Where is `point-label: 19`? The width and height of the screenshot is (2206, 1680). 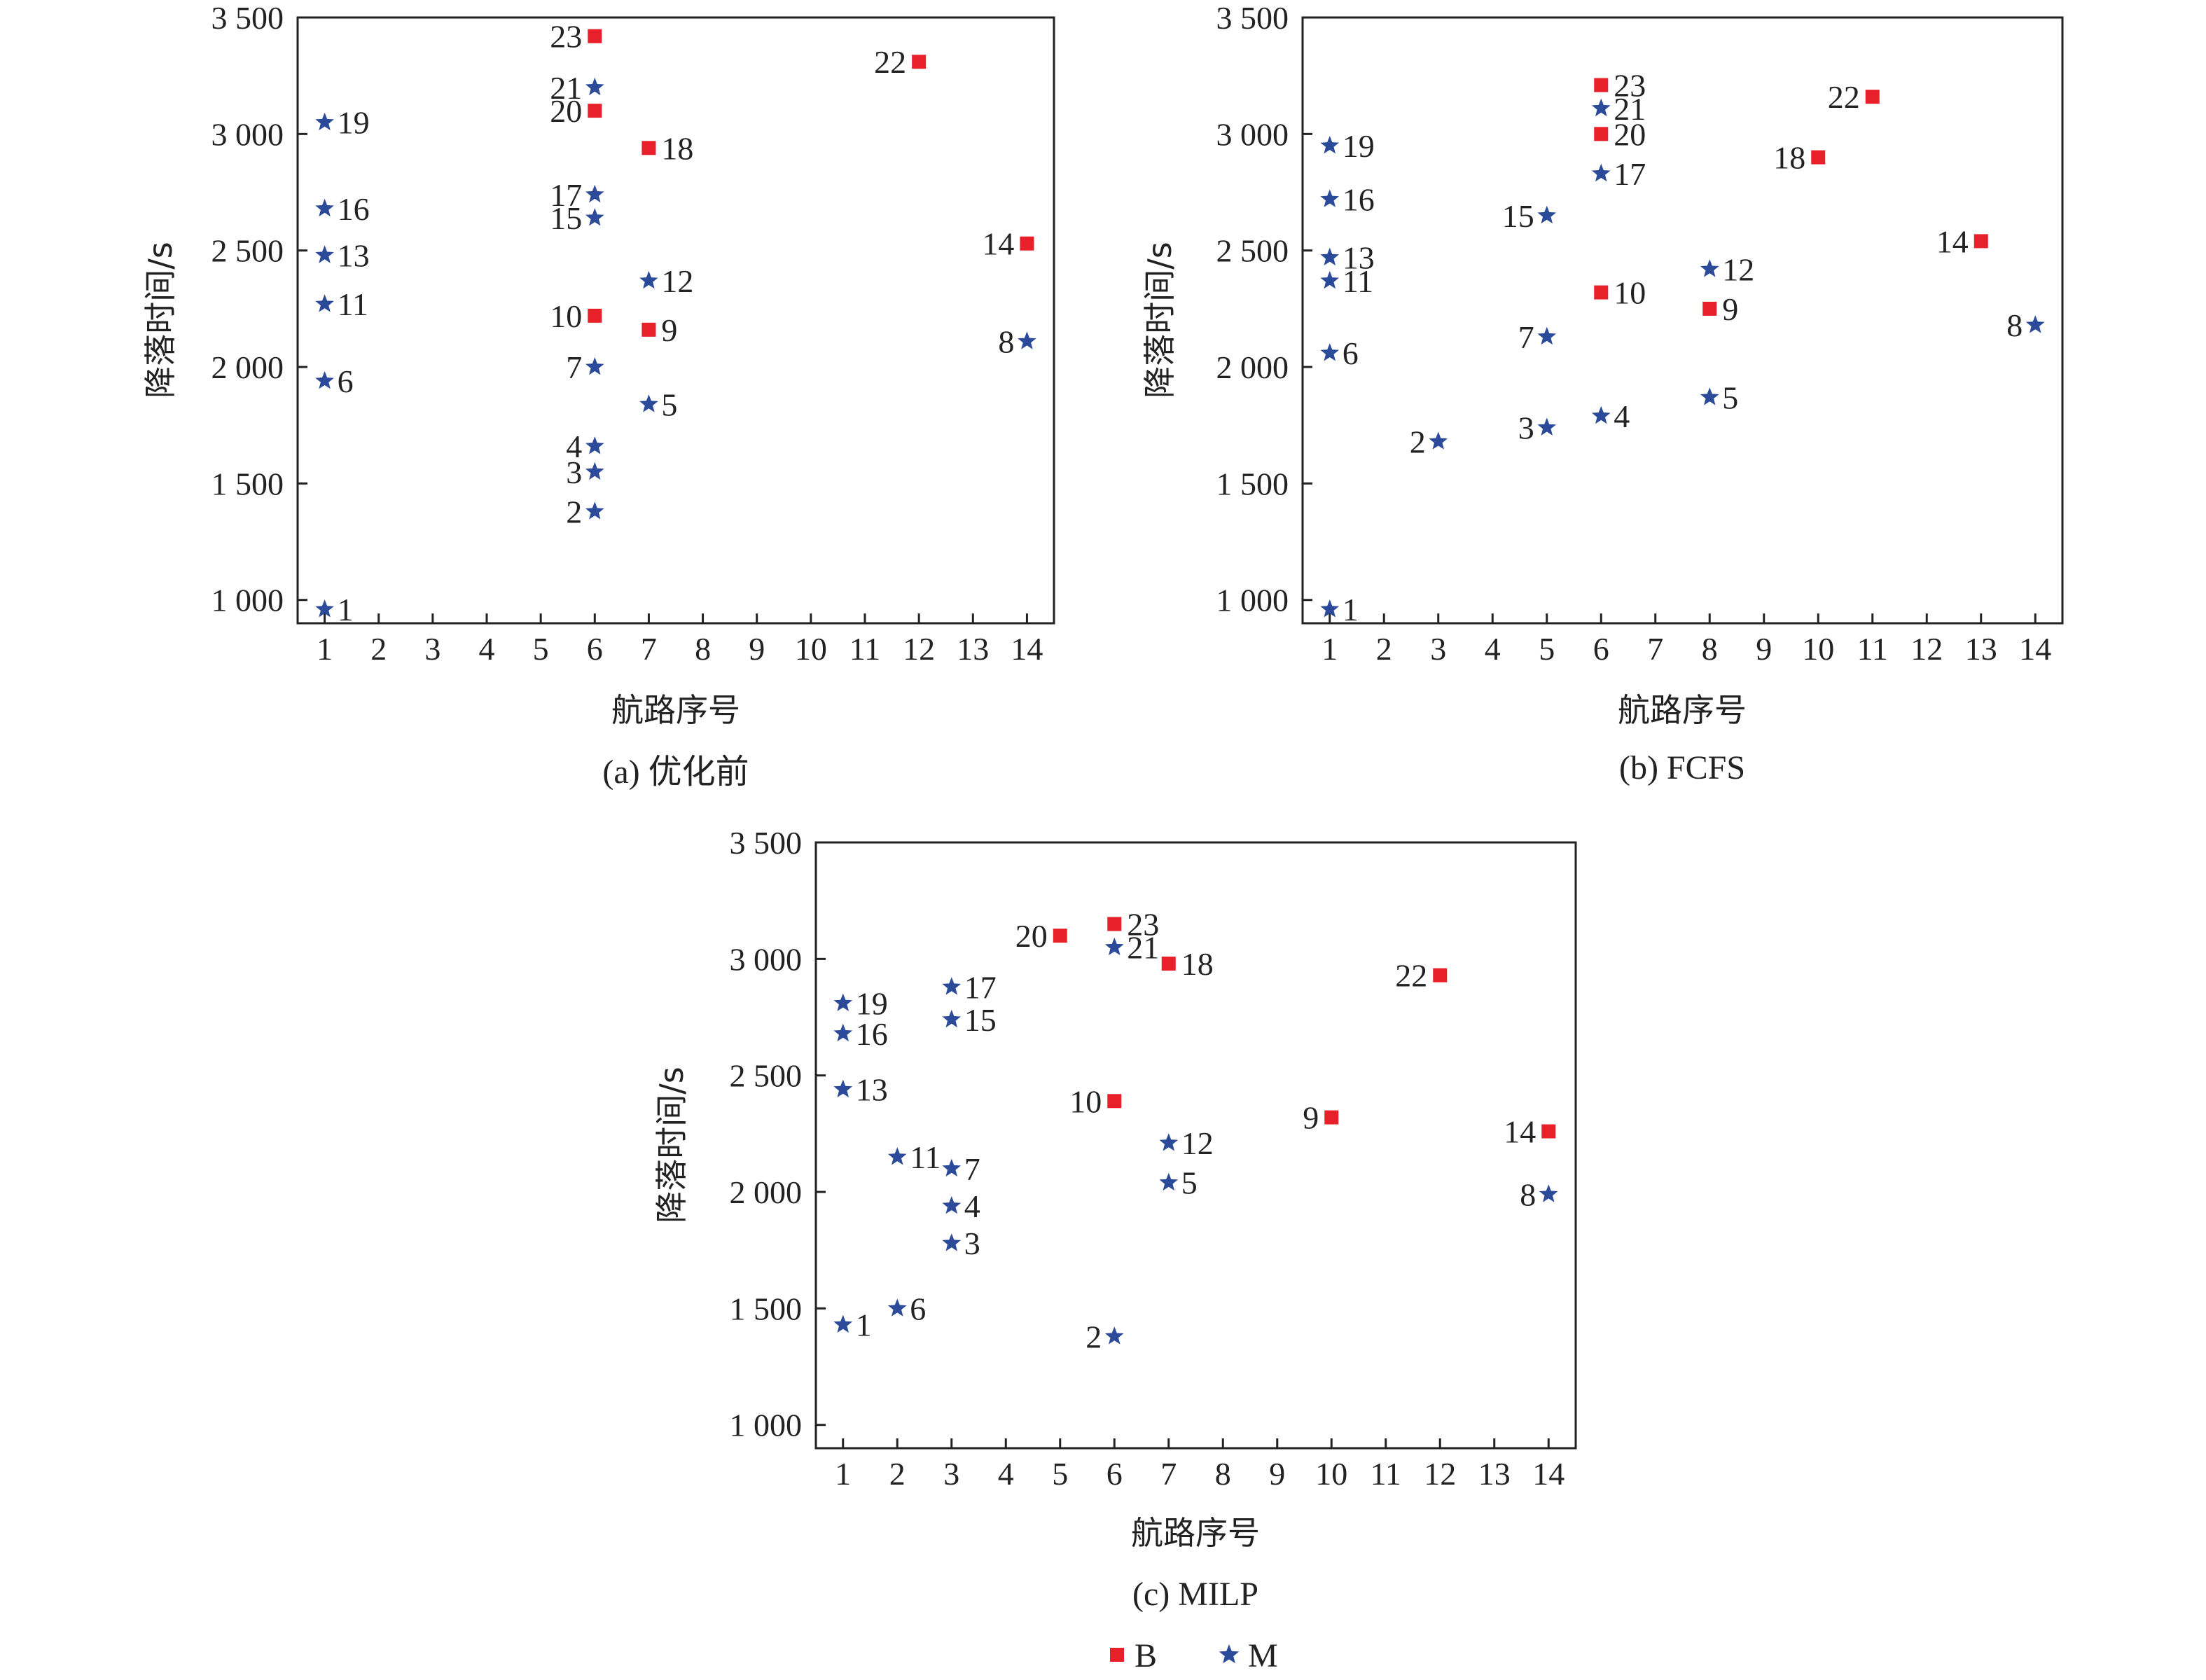
point-label: 19 is located at coordinates (1359, 146).